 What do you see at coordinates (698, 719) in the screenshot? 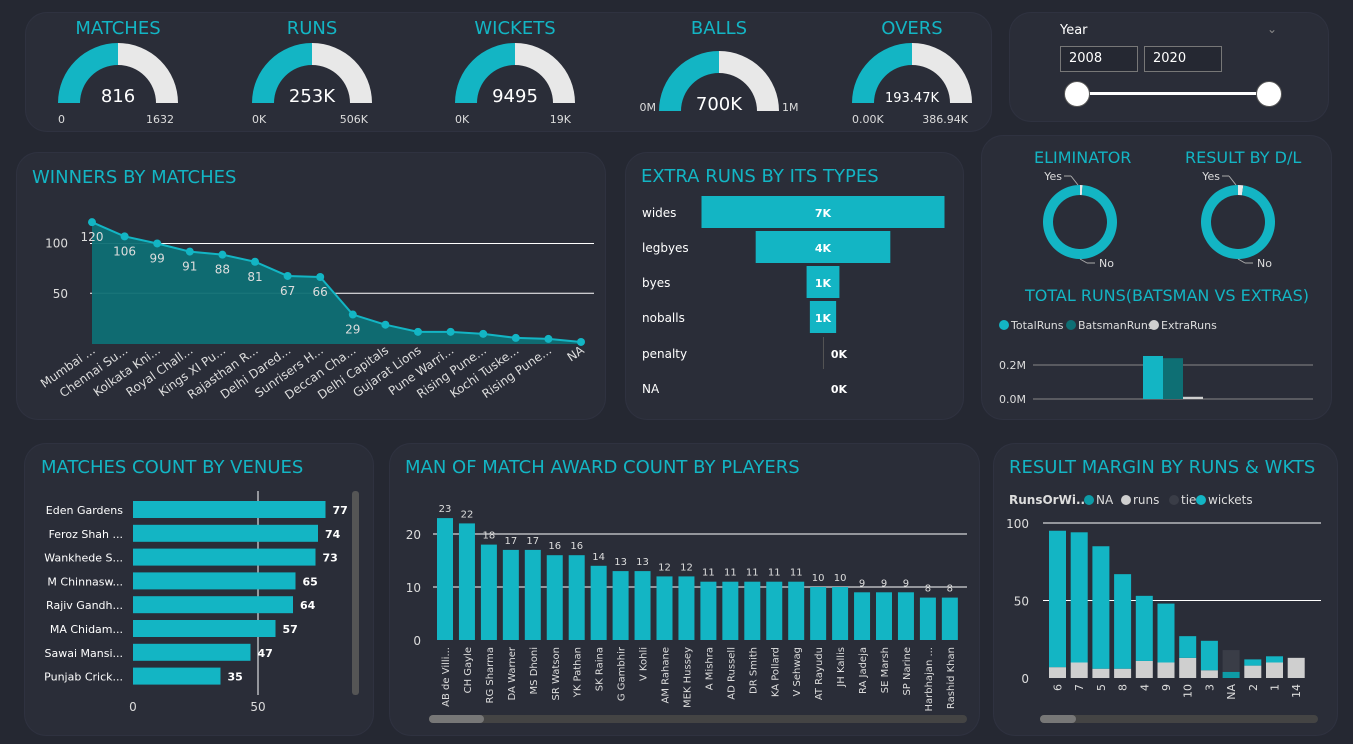
I see `mom-scrollbar-track` at bounding box center [698, 719].